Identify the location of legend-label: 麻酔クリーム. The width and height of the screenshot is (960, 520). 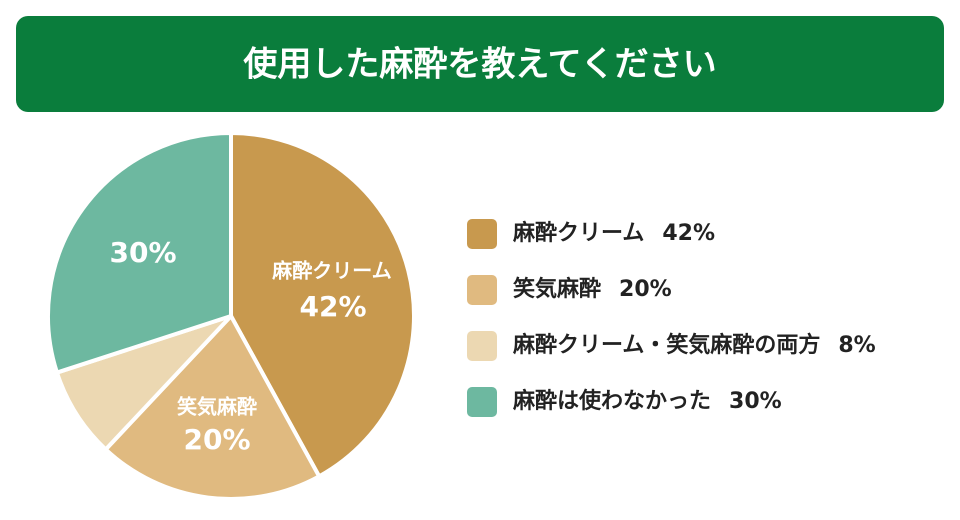
(578, 233).